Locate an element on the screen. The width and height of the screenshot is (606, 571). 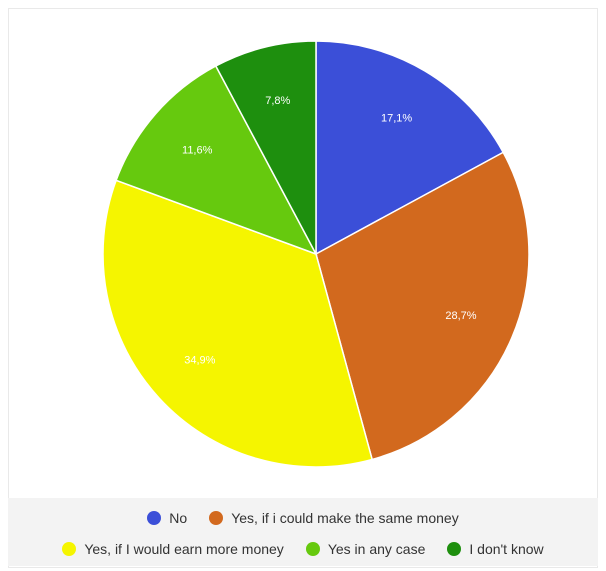
pie-slice-label-4: 7,8% is located at coordinates (277, 101).